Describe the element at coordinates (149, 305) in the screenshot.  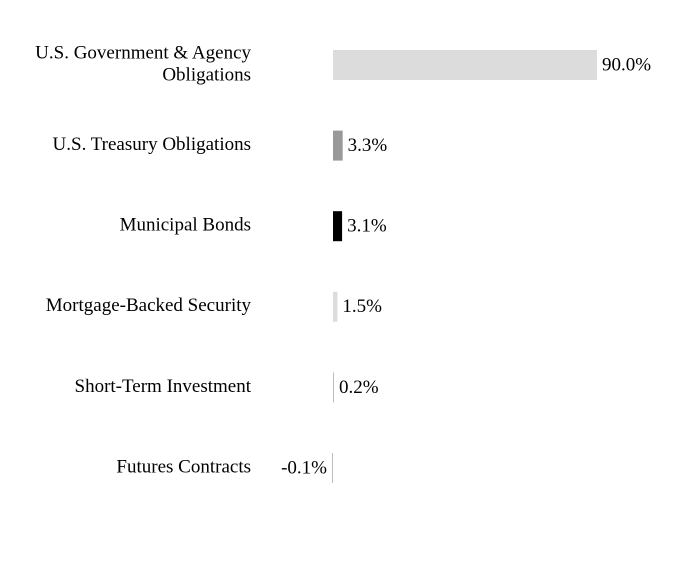
I see `category-label: Mortgage-Backed Security` at that location.